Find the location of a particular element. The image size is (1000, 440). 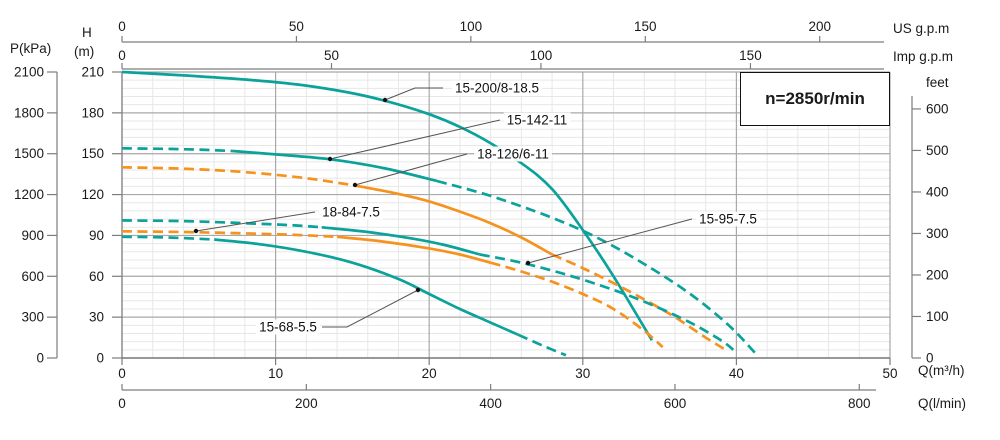

curve-18-126-6-11-solid is located at coordinates (456, 220).